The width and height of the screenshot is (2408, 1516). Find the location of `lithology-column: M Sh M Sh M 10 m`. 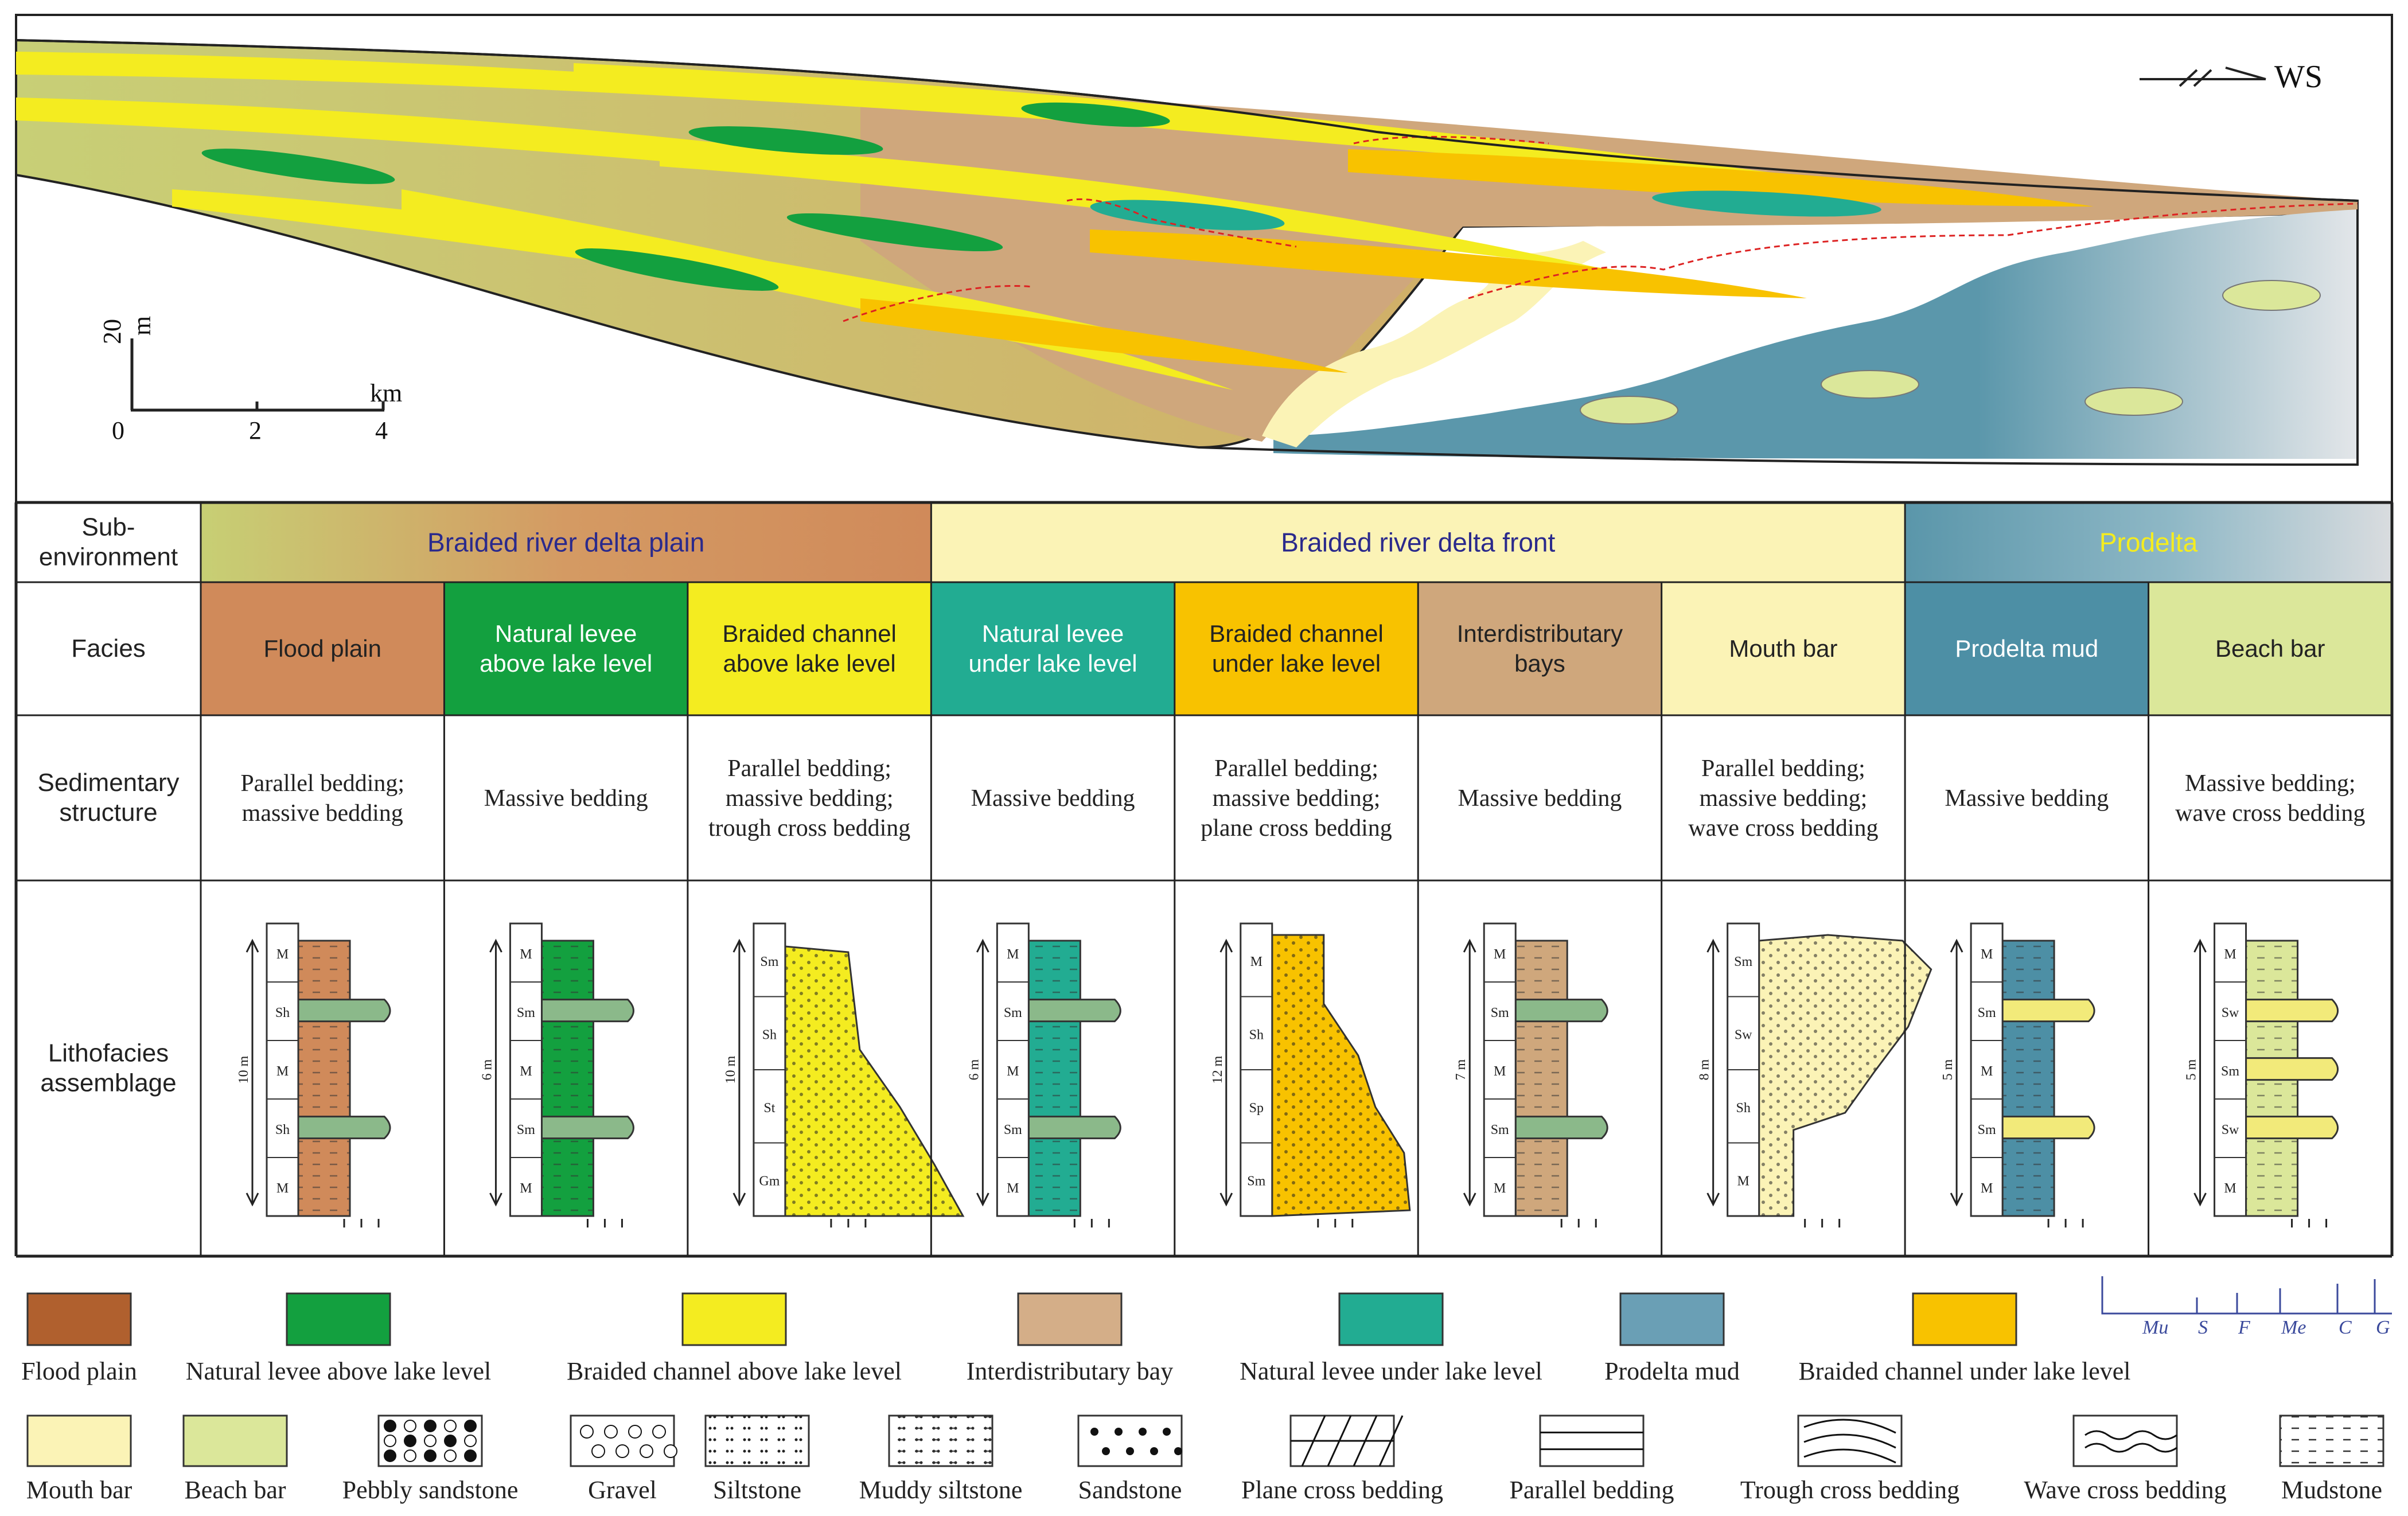

lithology-column: M Sh M Sh M 10 m is located at coordinates (313, 1074).